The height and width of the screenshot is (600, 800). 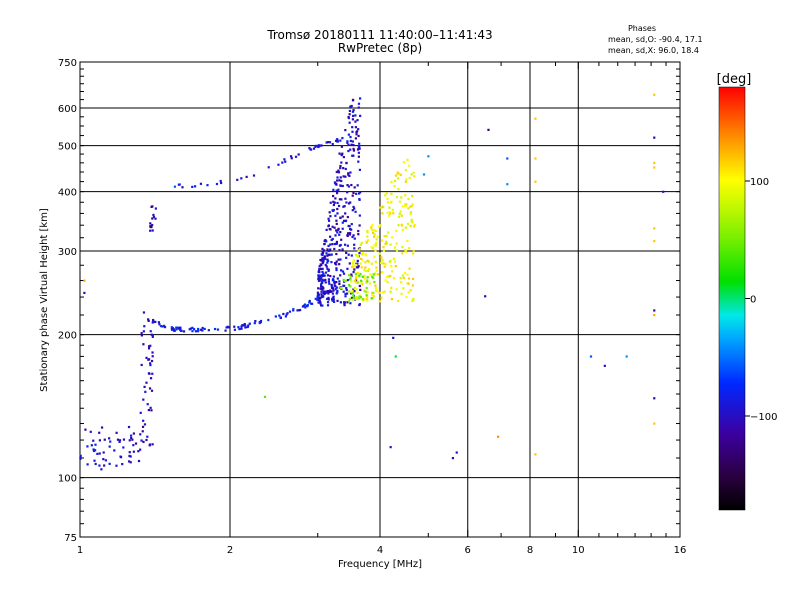 What do you see at coordinates (468, 550) in the screenshot?
I see `x-tick-label: 6` at bounding box center [468, 550].